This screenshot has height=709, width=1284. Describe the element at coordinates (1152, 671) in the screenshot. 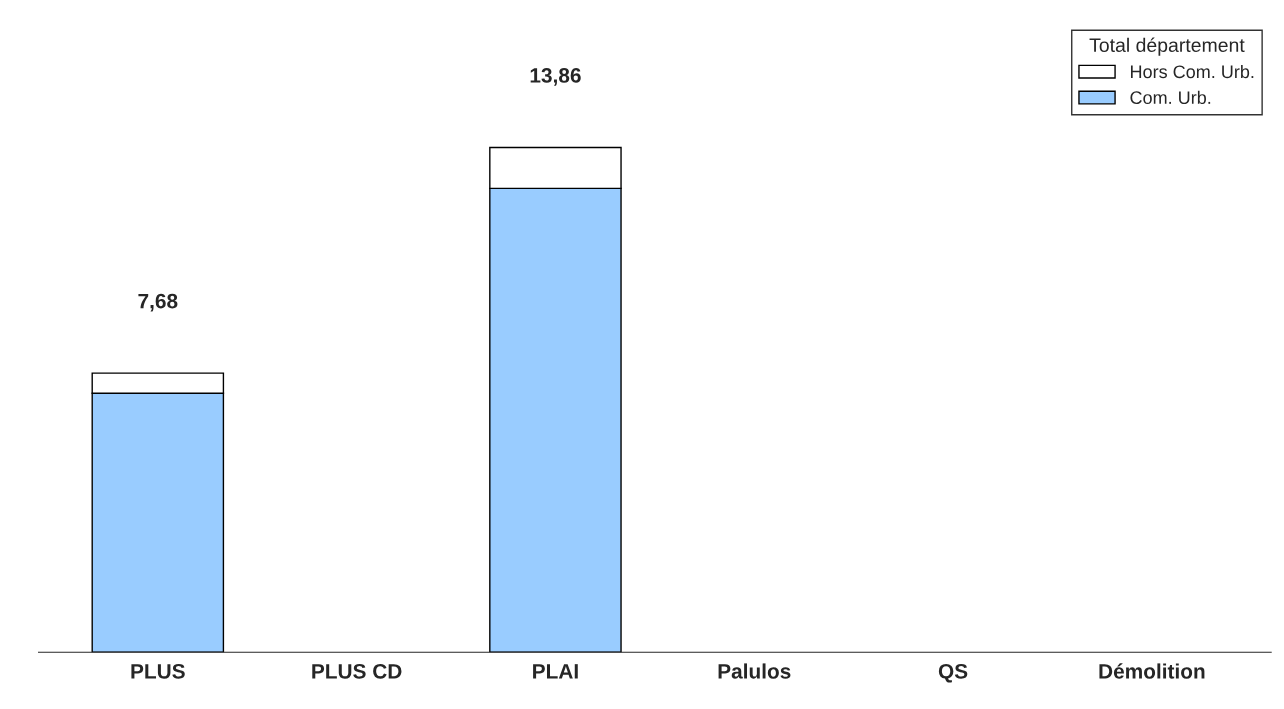

I see `x-tick-label: Démolition` at that location.